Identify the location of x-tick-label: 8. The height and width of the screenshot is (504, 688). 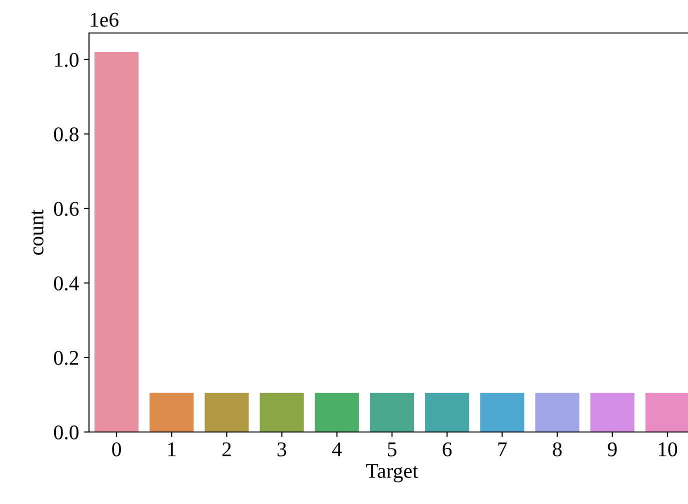
(557, 449).